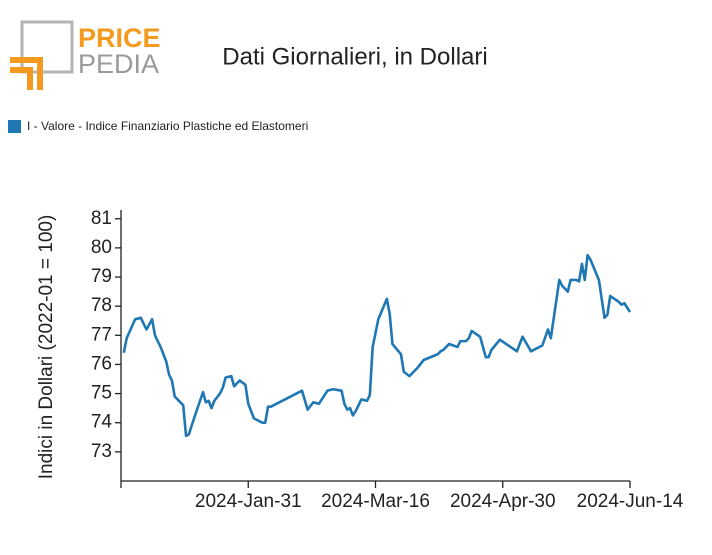 Image resolution: width=712 pixels, height=555 pixels. What do you see at coordinates (14, 126) in the screenshot?
I see `legend-swatch` at bounding box center [14, 126].